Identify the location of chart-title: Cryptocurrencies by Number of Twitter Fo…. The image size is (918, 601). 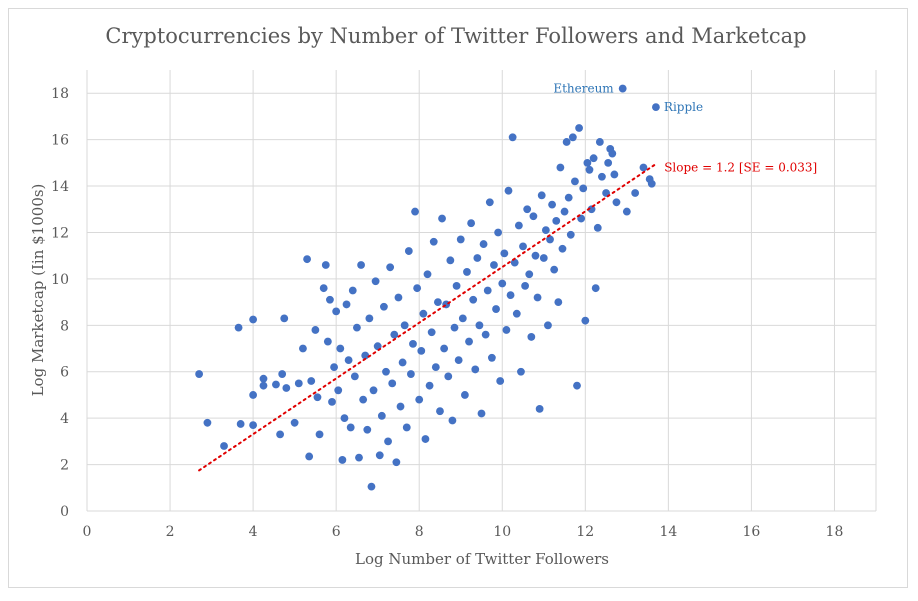
(455, 36).